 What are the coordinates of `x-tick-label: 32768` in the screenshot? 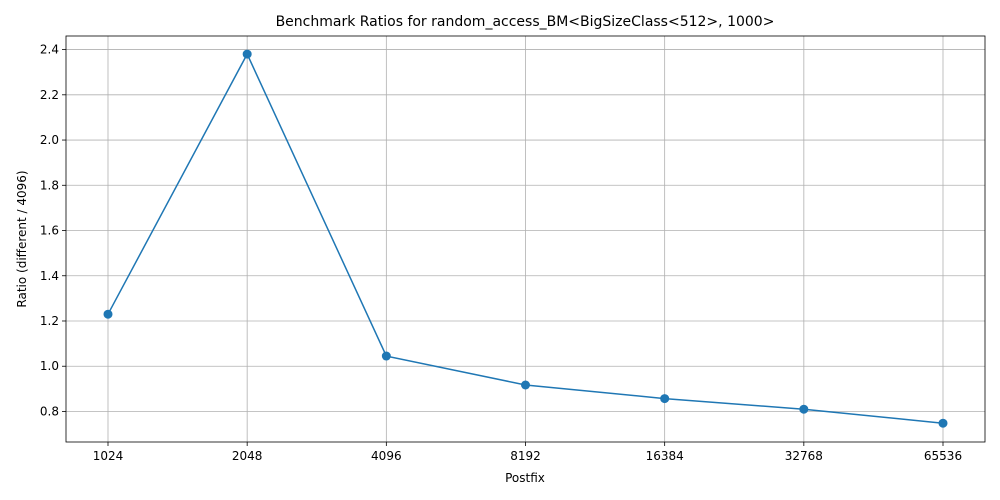 It's located at (804, 456).